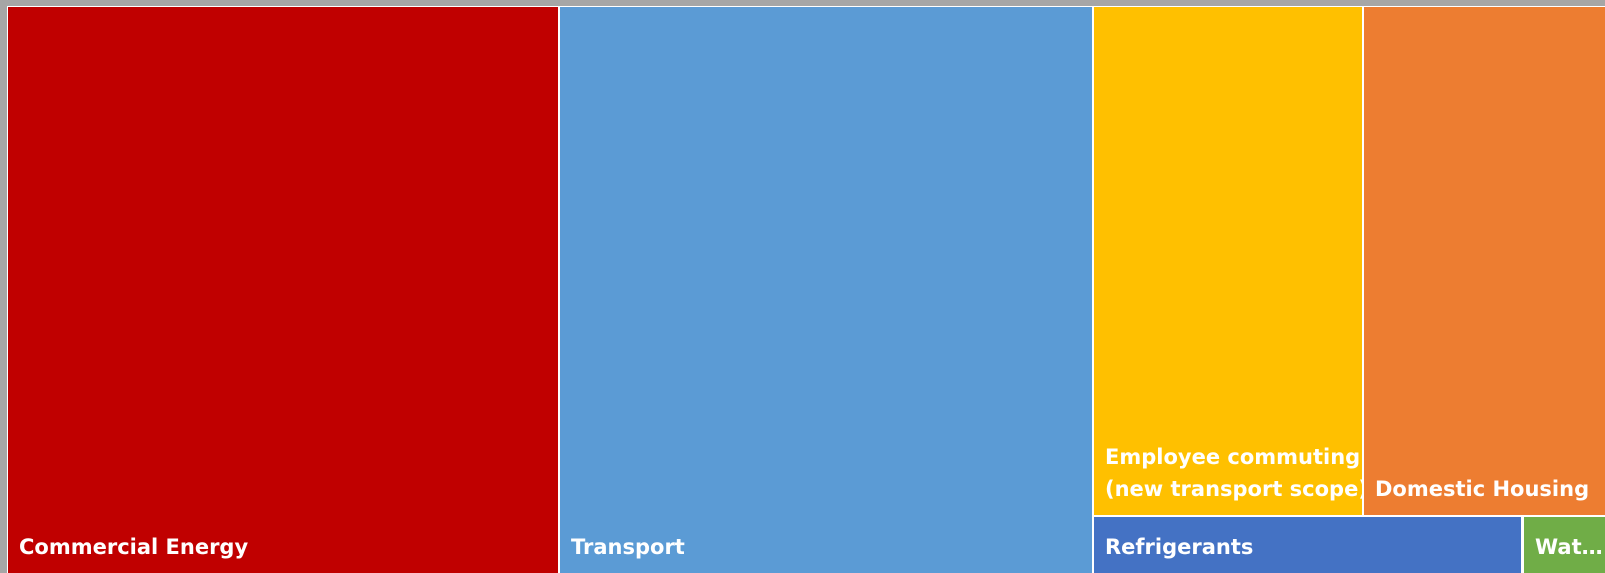  I want to click on tile-label: Employee commuting (new transport scope), so click(1233, 473).